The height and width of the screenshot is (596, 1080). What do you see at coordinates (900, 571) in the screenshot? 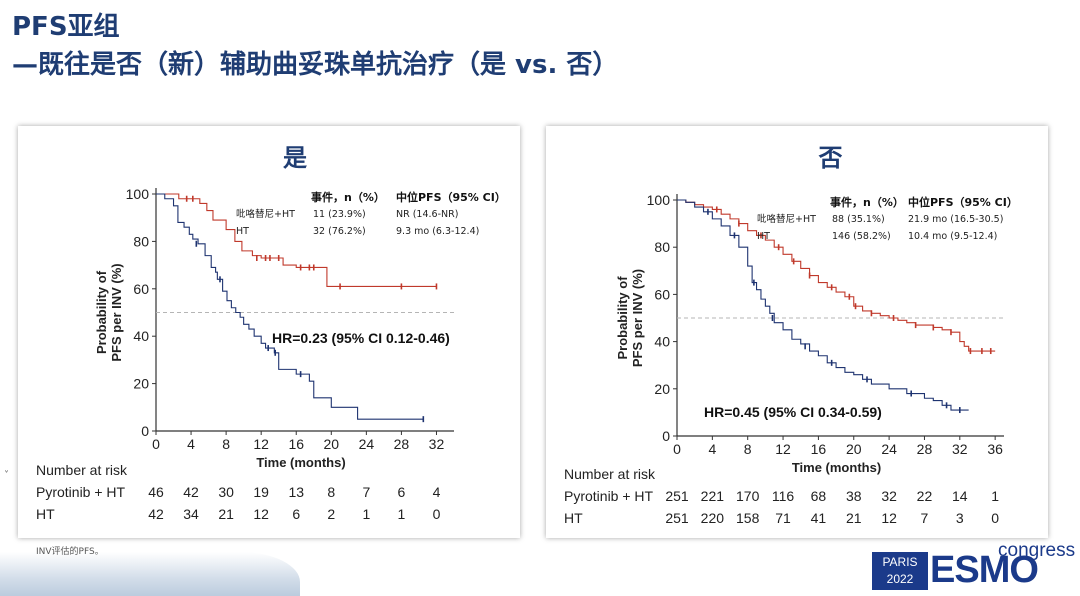
I see `logo-city-box: PARIS 2022` at bounding box center [900, 571].